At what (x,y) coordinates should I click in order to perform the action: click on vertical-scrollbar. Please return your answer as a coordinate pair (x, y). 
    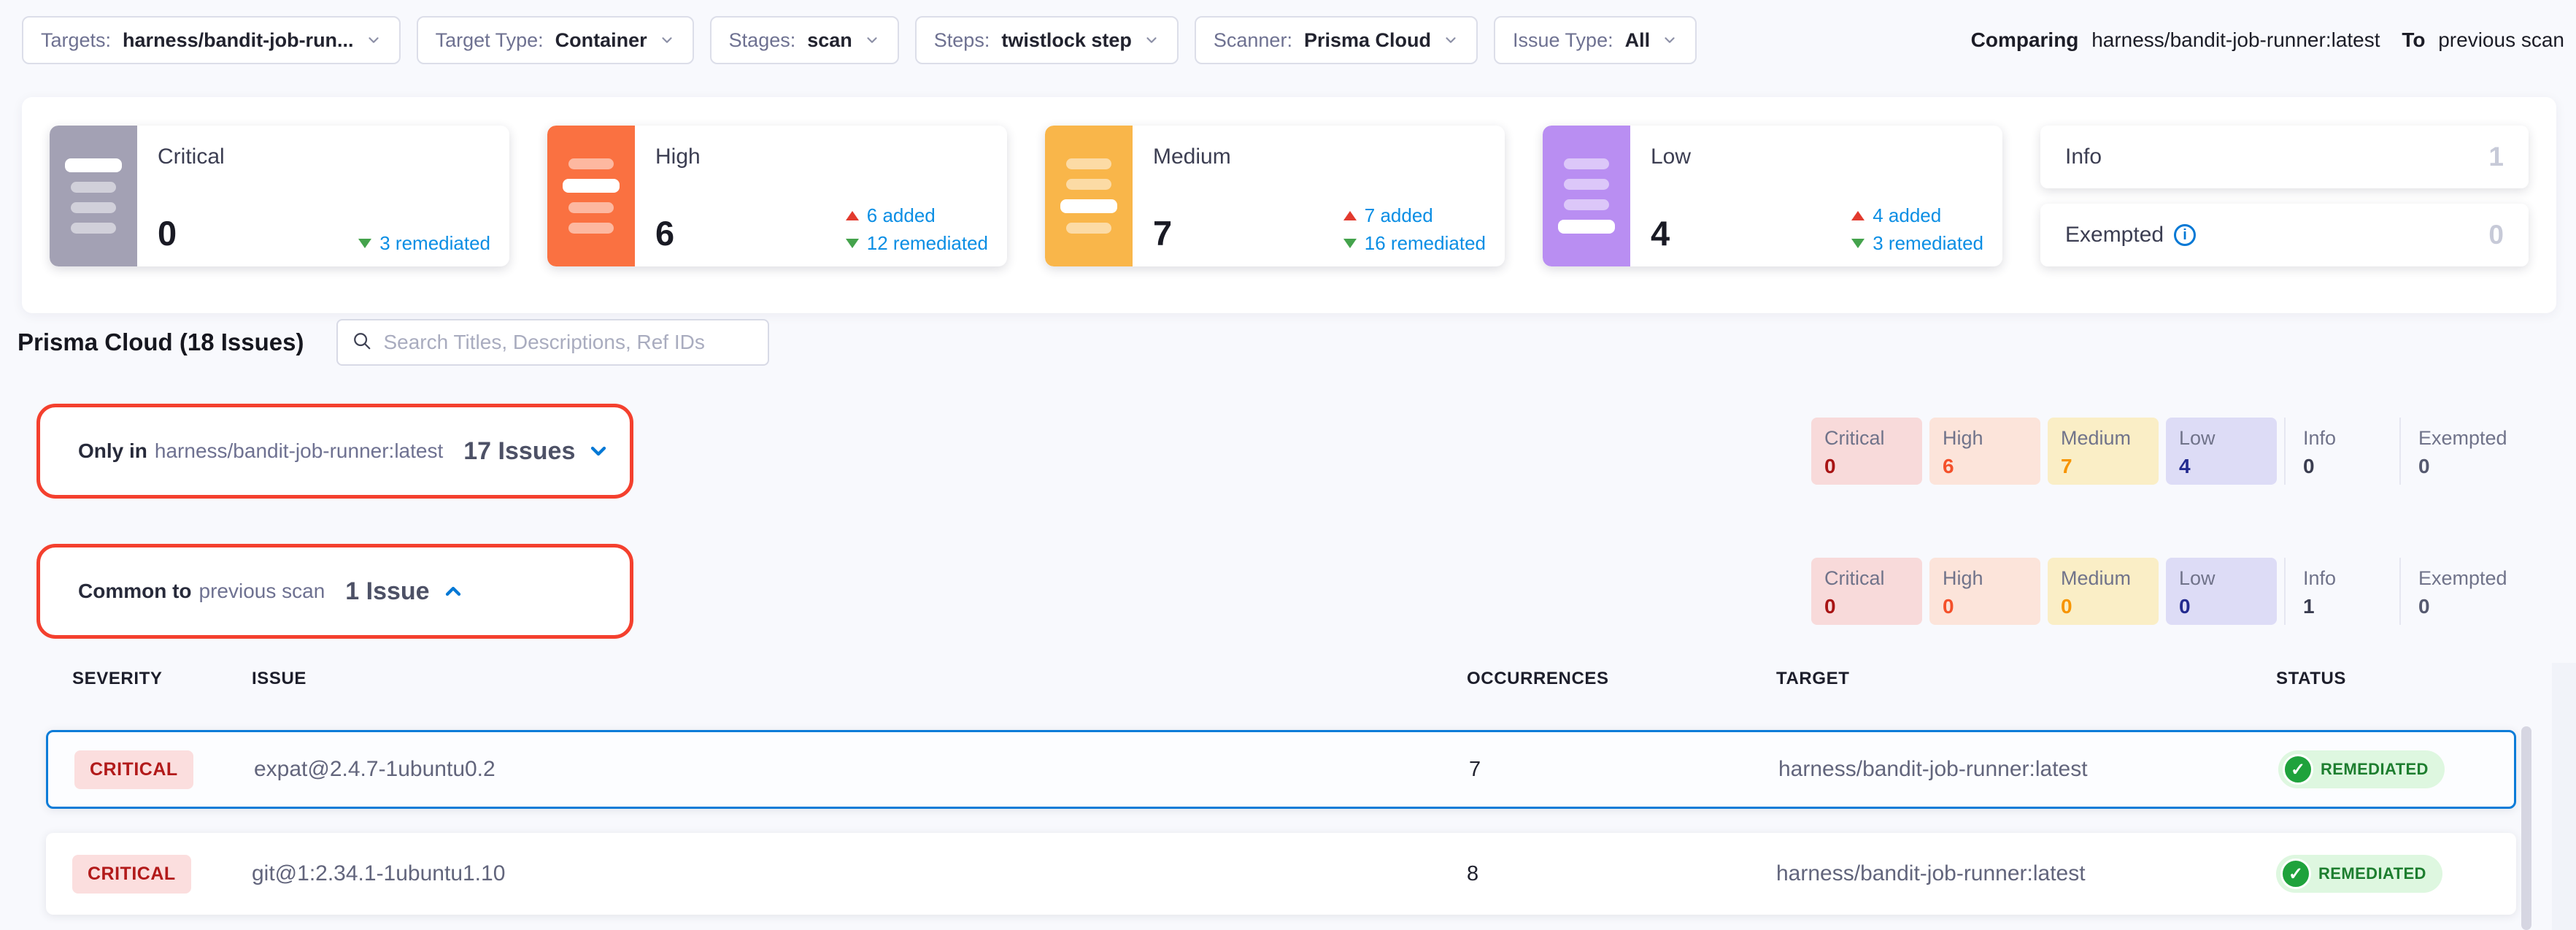
    Looking at the image, I should click on (2526, 828).